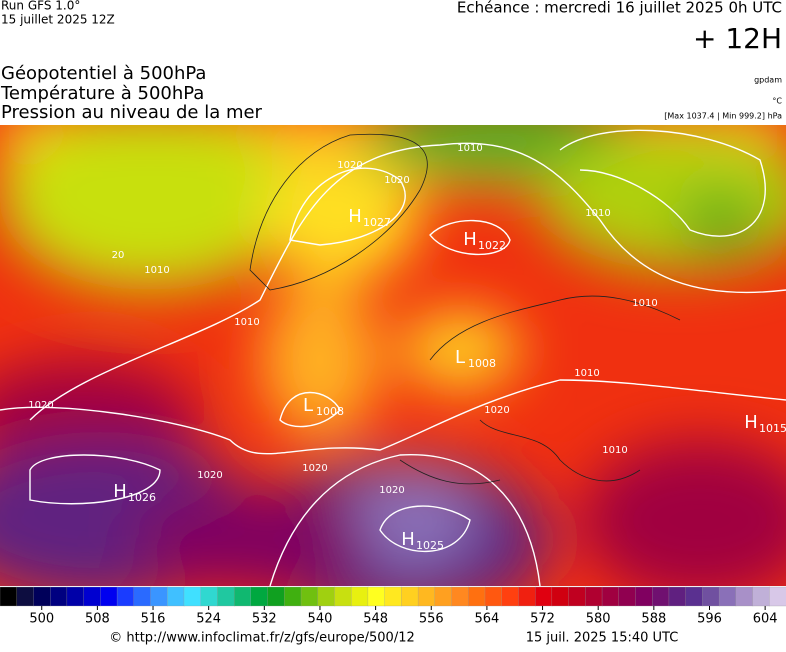 The height and width of the screenshot is (652, 786). What do you see at coordinates (375, 619) in the screenshot?
I see `colorbar-label: 548` at bounding box center [375, 619].